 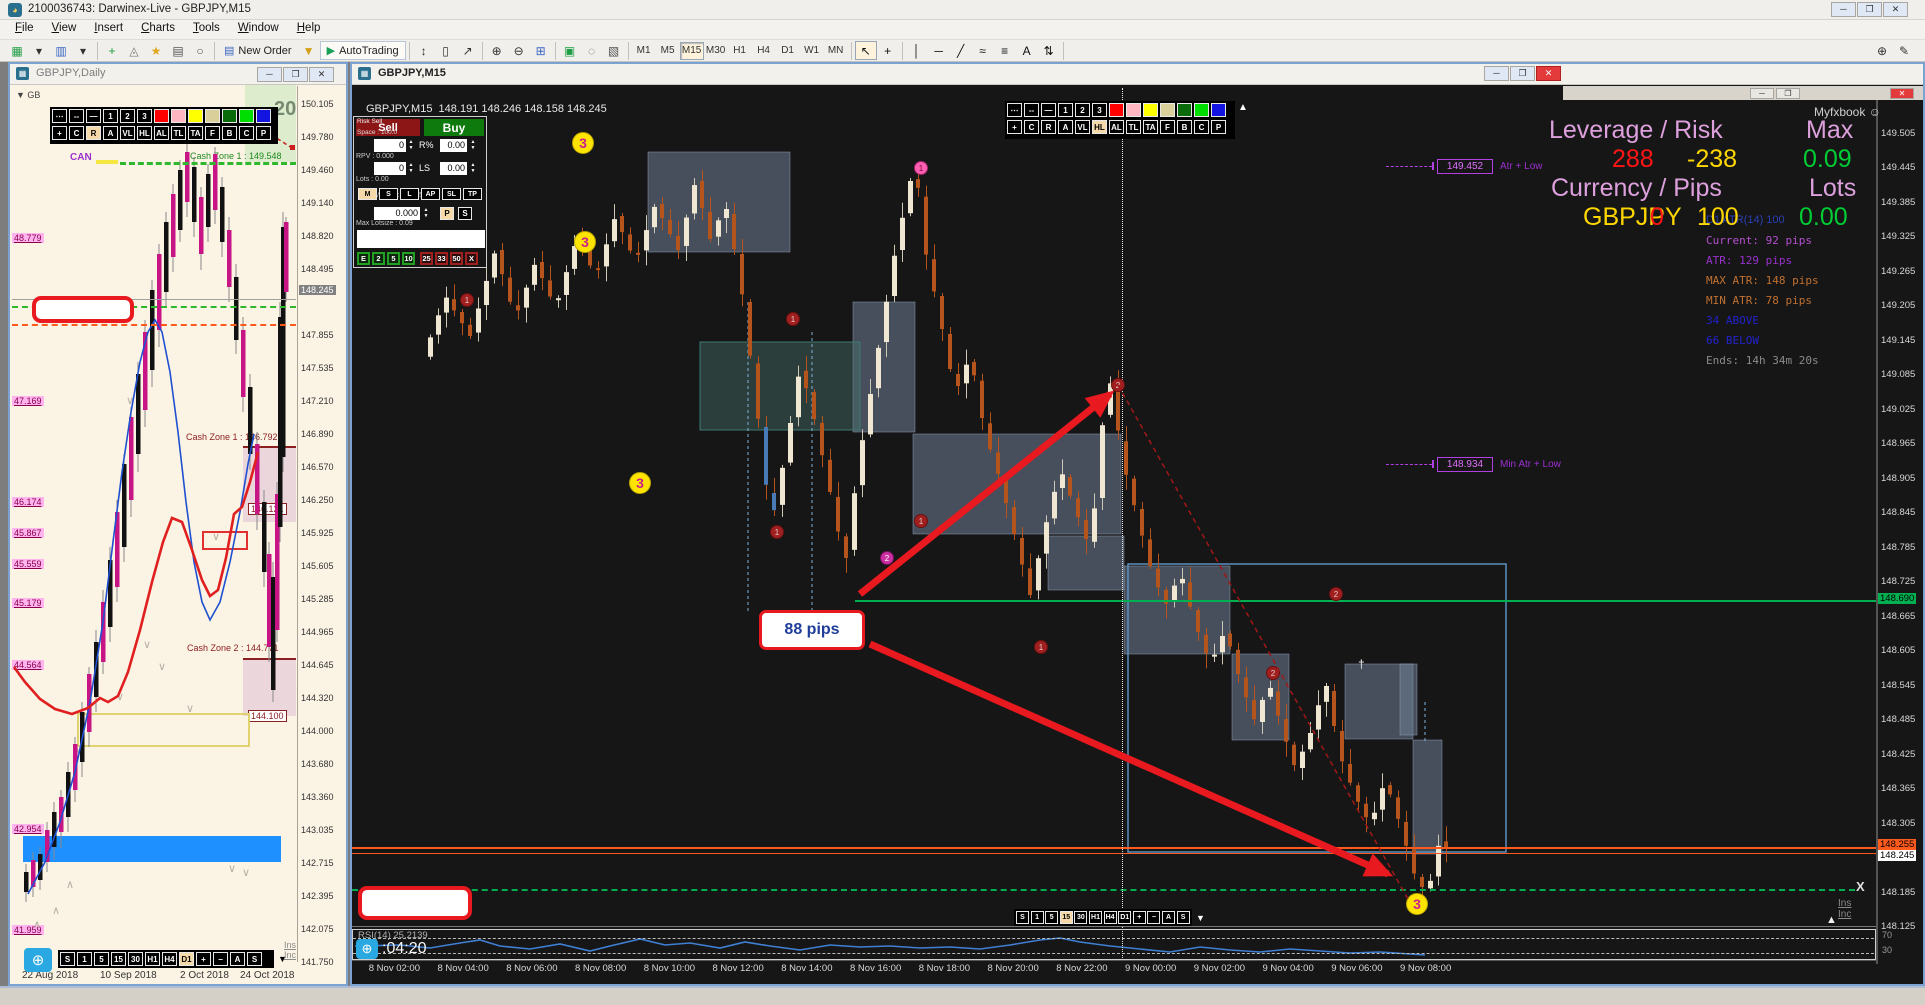 I want to click on daily-title-bar: ▦ GBPJPY,Daily ─ ❐ ✕, so click(x=178, y=74).